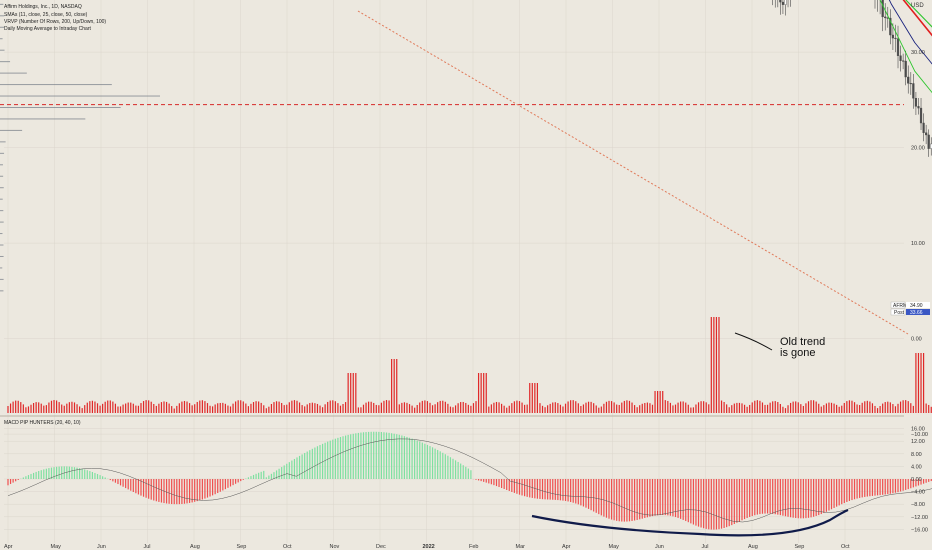  What do you see at coordinates (916, 306) in the screenshot?
I see `price-tag: 34.90` at bounding box center [916, 306].